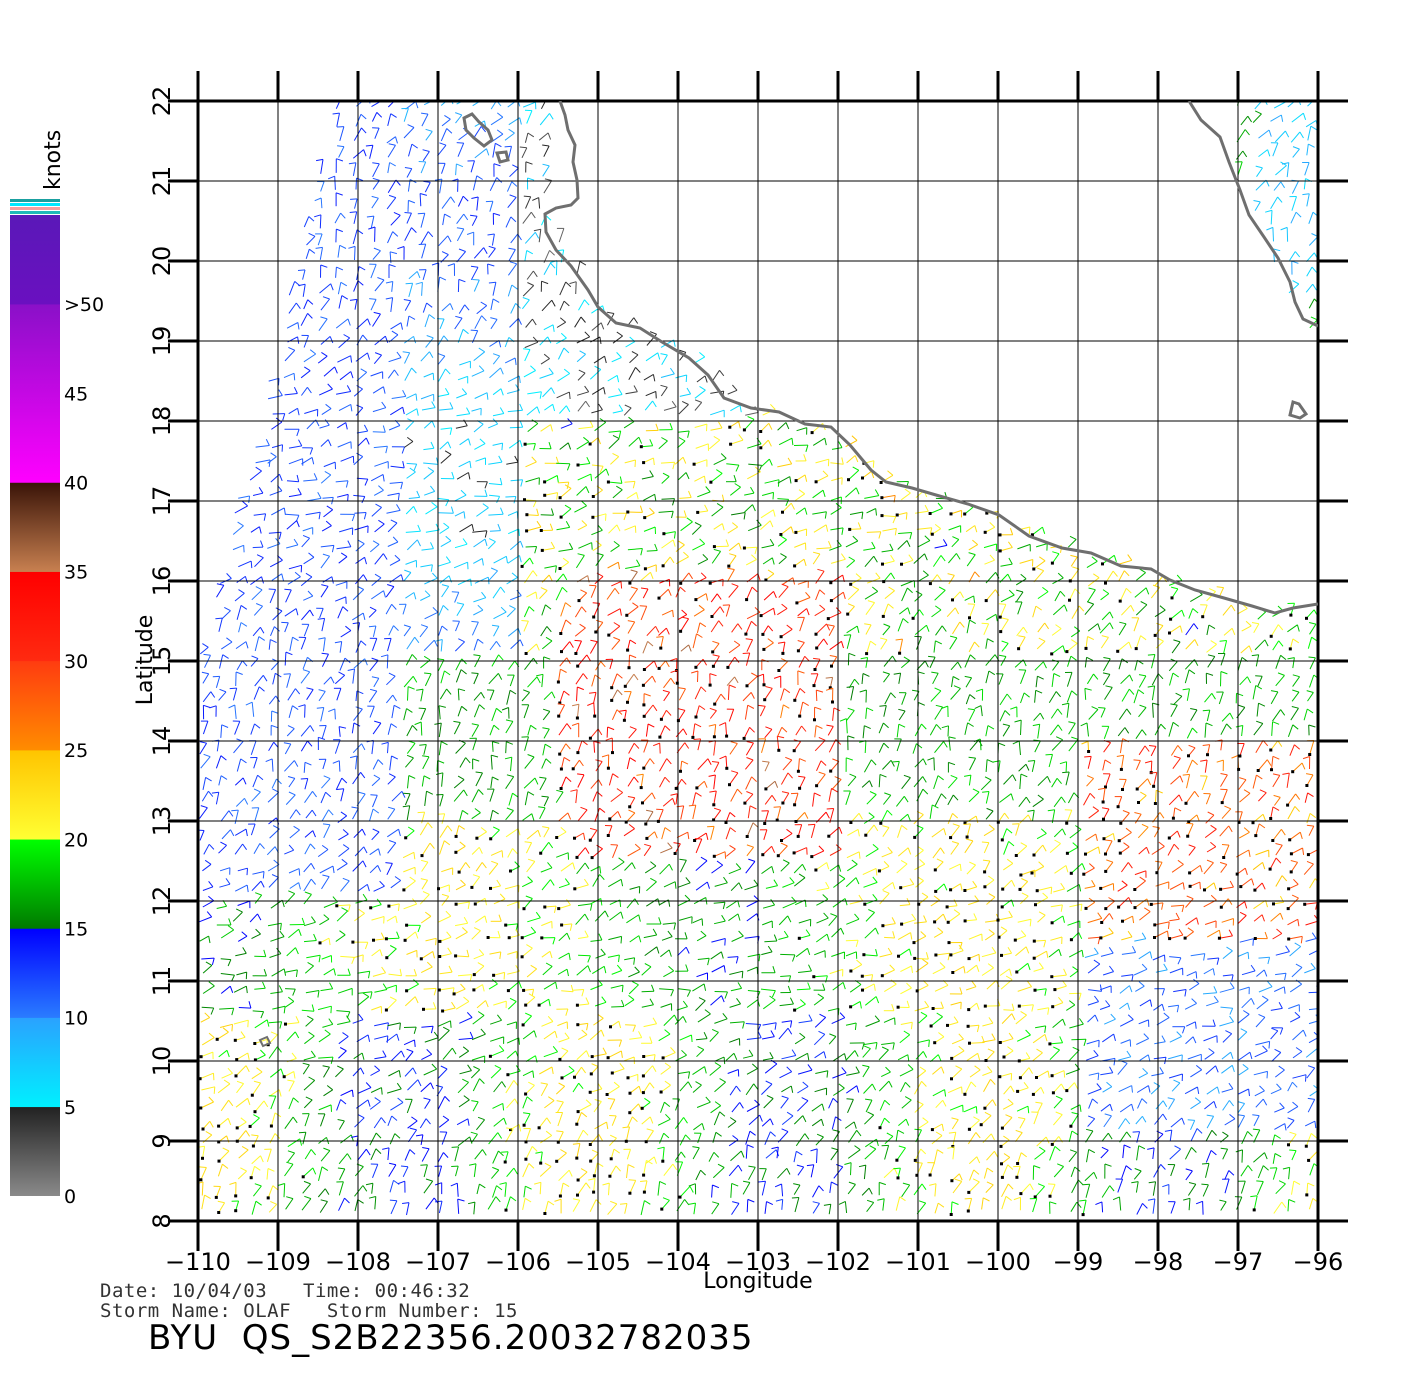  Describe the element at coordinates (162, 581) in the screenshot. I see `latitude-tick: 16` at that location.